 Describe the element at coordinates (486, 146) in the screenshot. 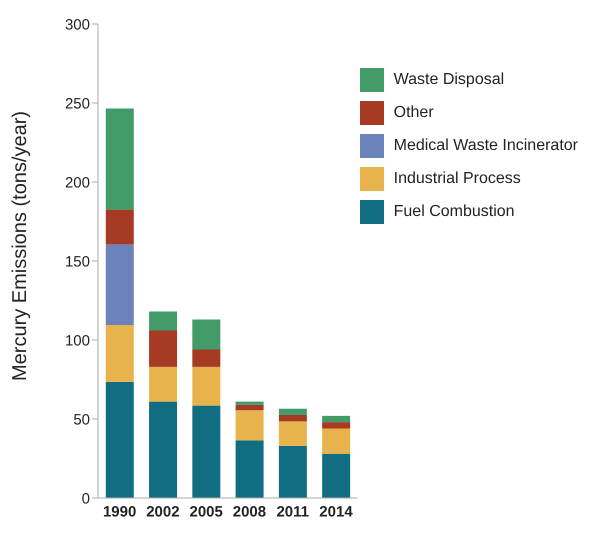

I see `legend-label: Medical Waste Incinerator` at that location.